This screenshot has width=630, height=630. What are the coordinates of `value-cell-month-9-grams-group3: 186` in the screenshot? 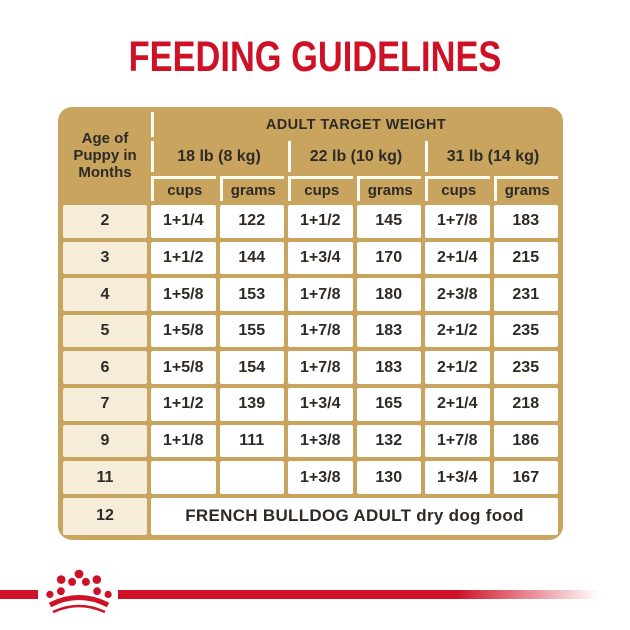 It's located at (525, 441).